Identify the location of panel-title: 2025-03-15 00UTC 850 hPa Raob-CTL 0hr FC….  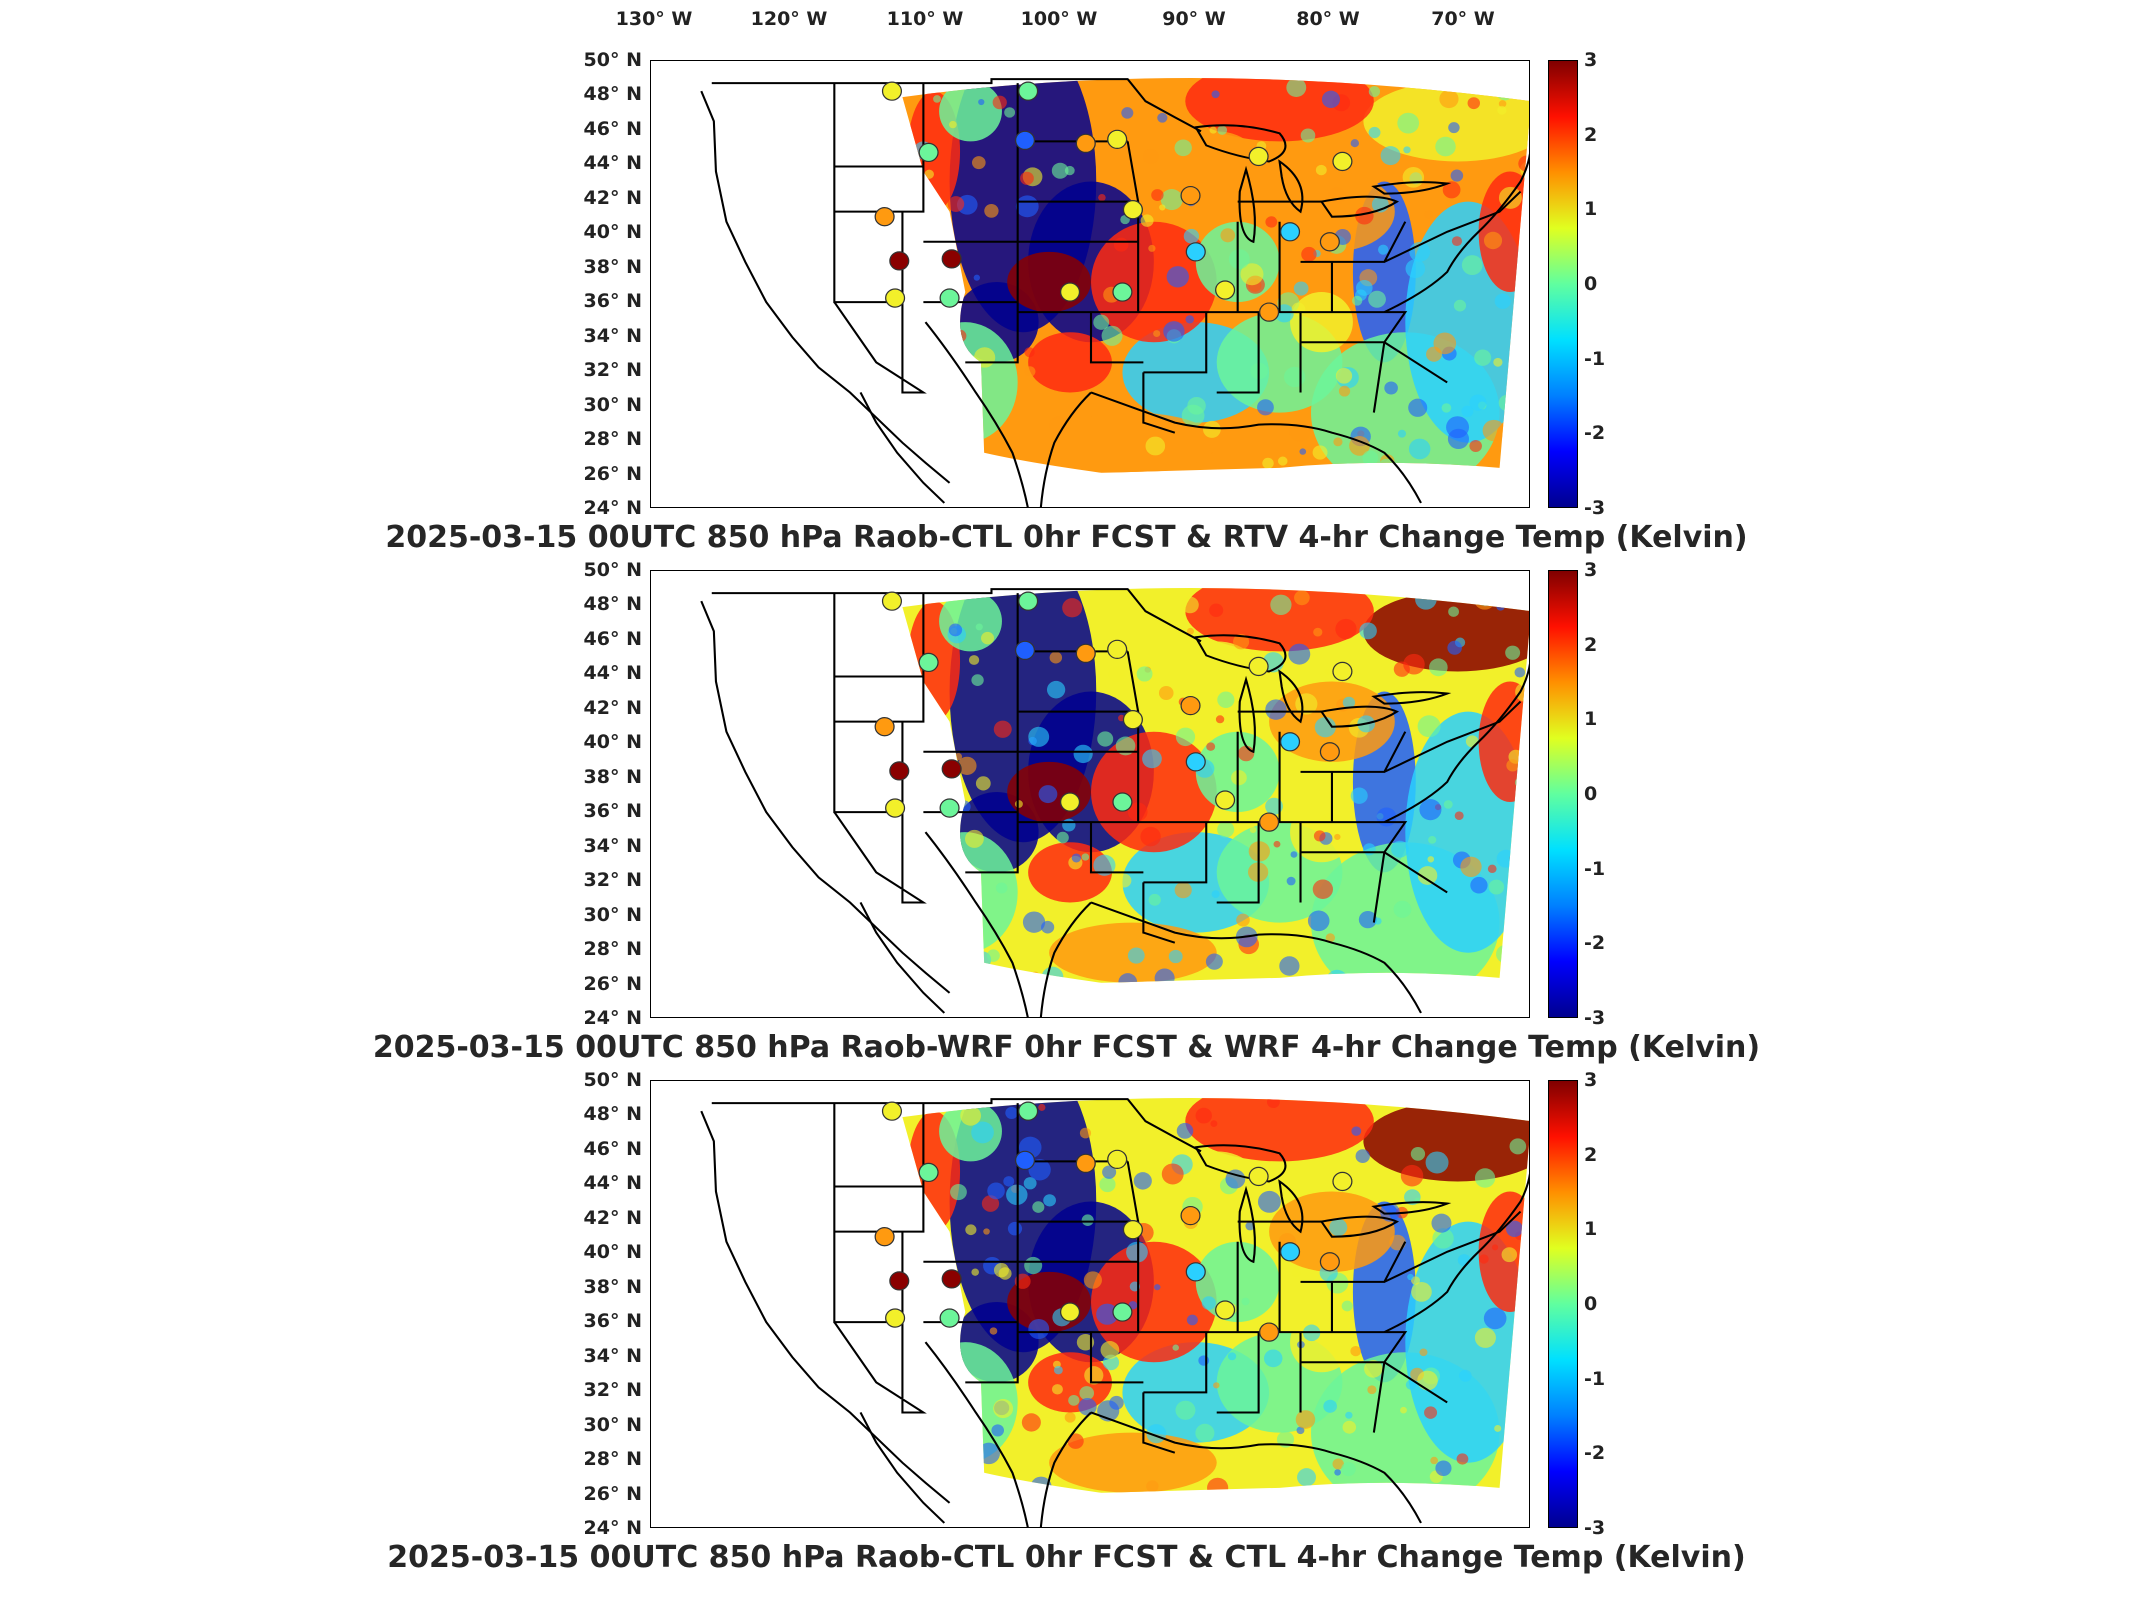
(1066, 1557).